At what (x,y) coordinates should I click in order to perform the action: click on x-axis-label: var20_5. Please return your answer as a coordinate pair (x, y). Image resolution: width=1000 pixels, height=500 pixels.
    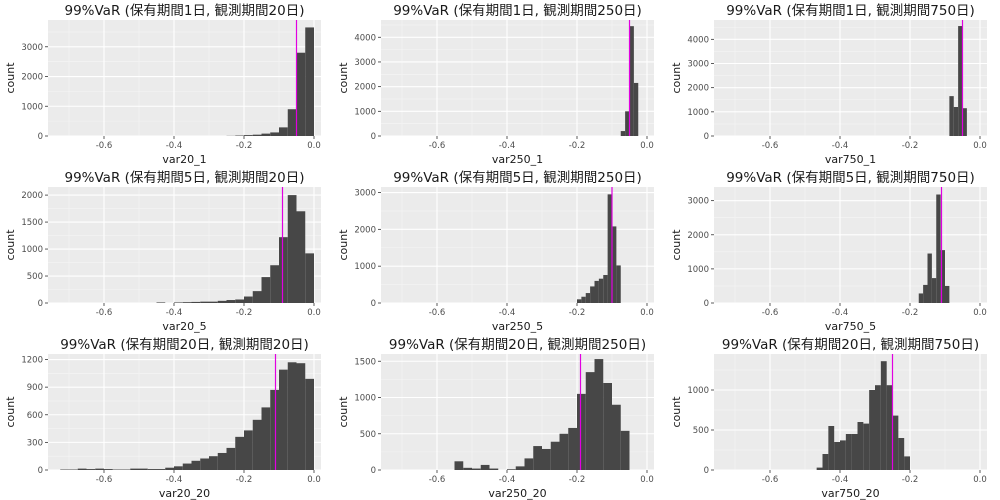
    Looking at the image, I should click on (184, 326).